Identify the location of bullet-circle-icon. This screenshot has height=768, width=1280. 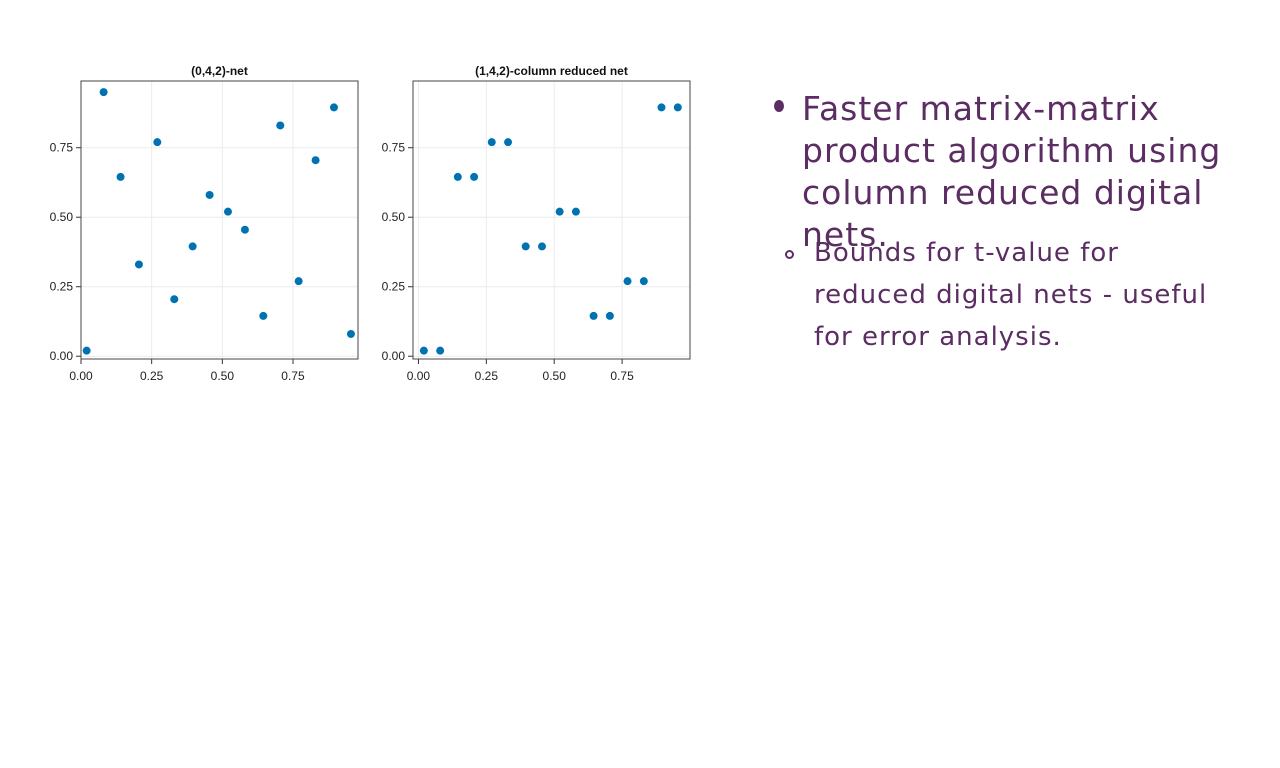
(789, 254).